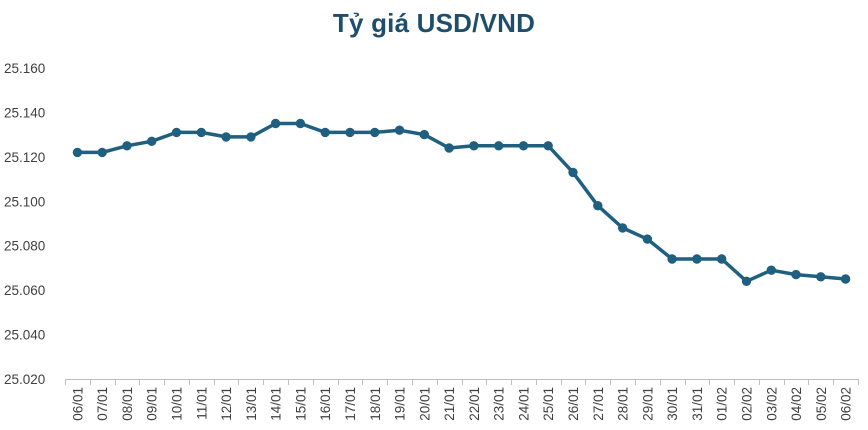 This screenshot has width=868, height=430. What do you see at coordinates (375, 404) in the screenshot?
I see `x-tick-label: 18/01` at bounding box center [375, 404].